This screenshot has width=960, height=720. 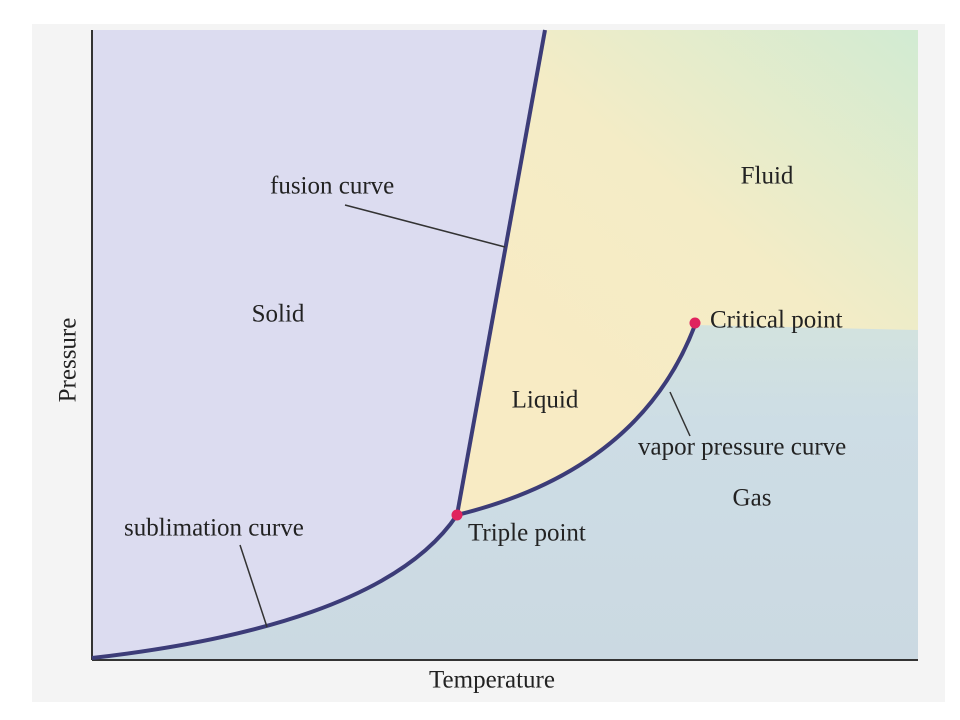 What do you see at coordinates (752, 498) in the screenshot?
I see `region-label: Gas` at bounding box center [752, 498].